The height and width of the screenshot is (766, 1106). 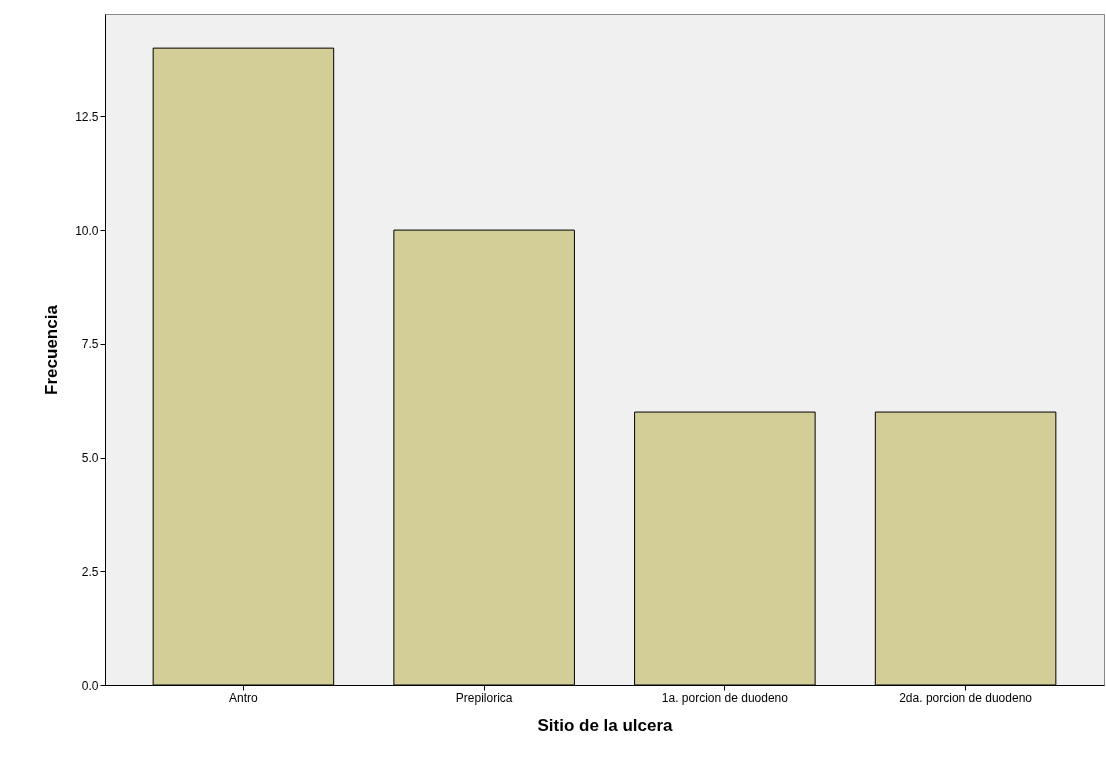 I want to click on y-axis-title: Frecuencia, so click(x=52, y=349).